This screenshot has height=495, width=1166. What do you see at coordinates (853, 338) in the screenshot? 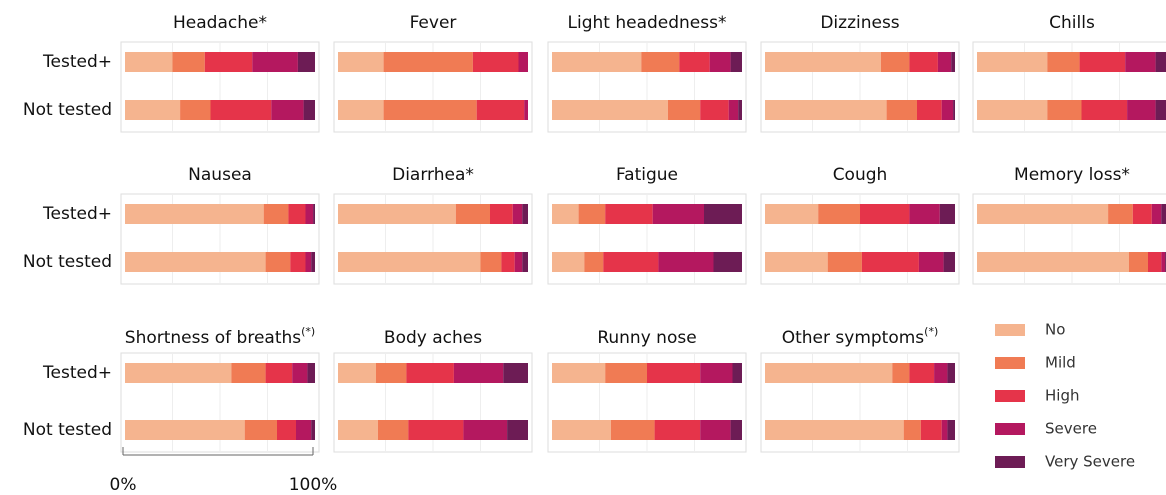
I see `panel-title-text: Other symptoms` at bounding box center [853, 338].